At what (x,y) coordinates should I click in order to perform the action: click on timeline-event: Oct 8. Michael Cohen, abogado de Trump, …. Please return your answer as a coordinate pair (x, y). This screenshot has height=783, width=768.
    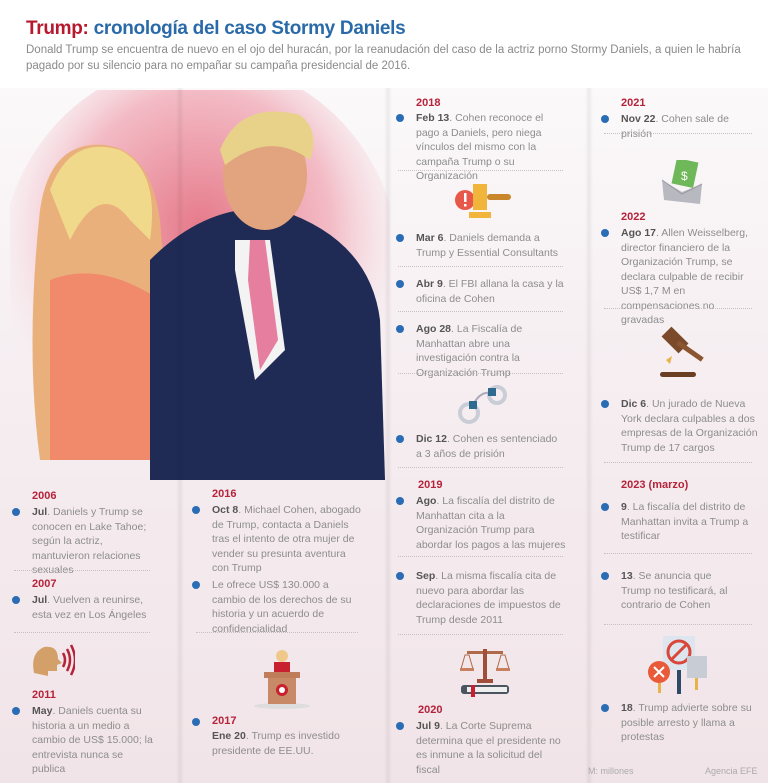
    Looking at the image, I should click on (277, 539).